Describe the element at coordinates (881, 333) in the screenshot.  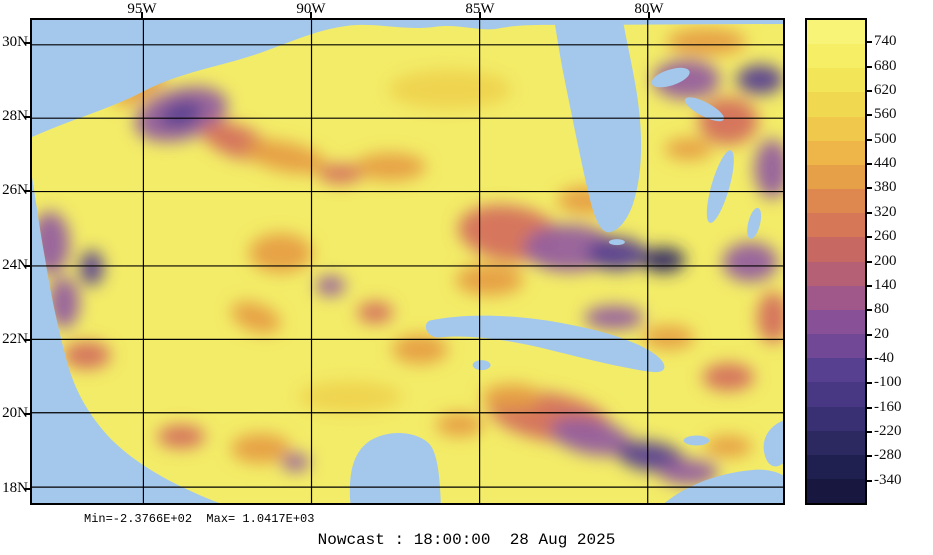
I see `colorbar-label: 20` at that location.